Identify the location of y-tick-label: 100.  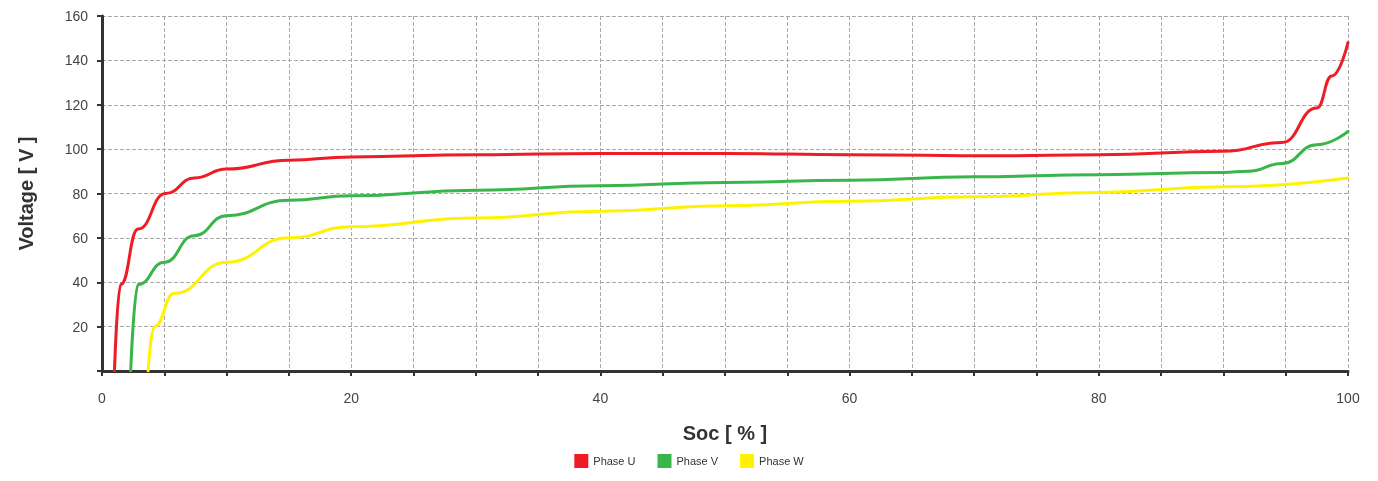
(76, 149).